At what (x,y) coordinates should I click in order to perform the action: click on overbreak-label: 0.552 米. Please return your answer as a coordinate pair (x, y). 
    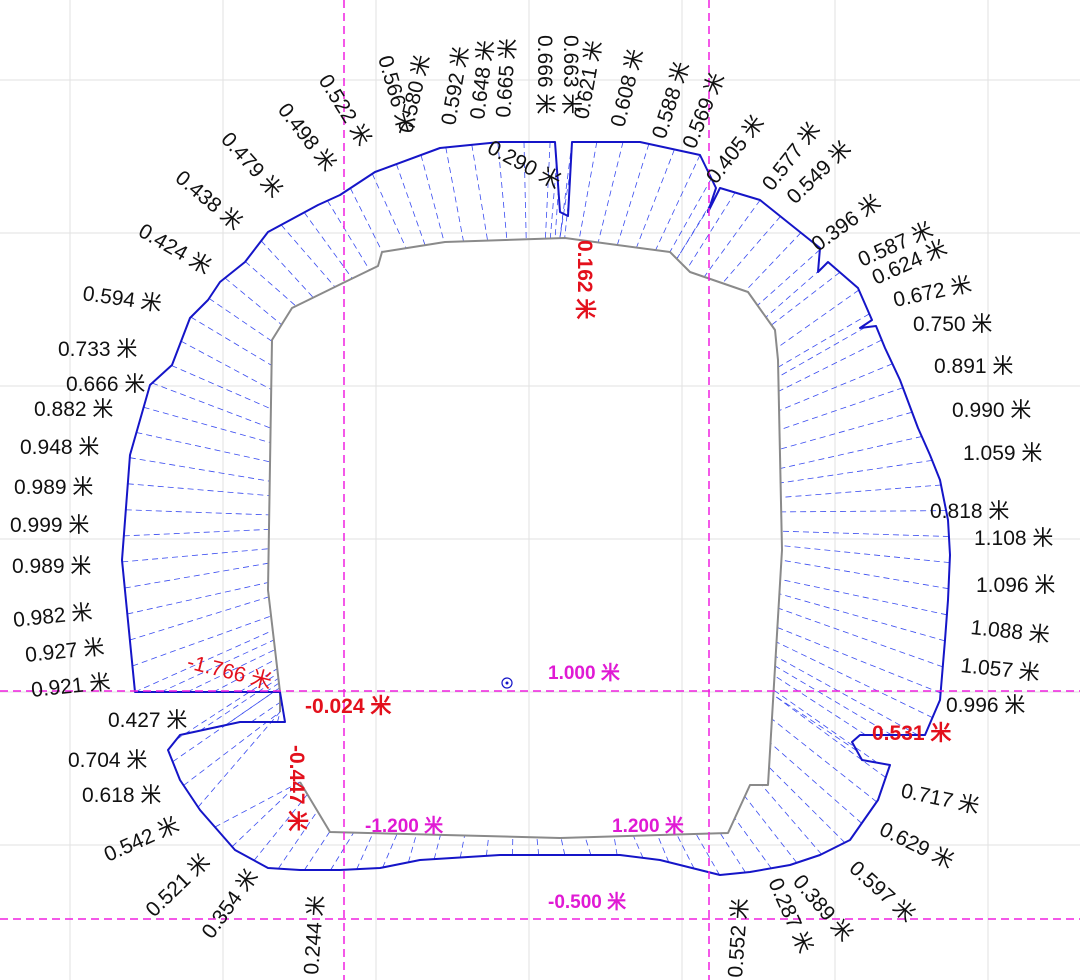
    Looking at the image, I should click on (738, 938).